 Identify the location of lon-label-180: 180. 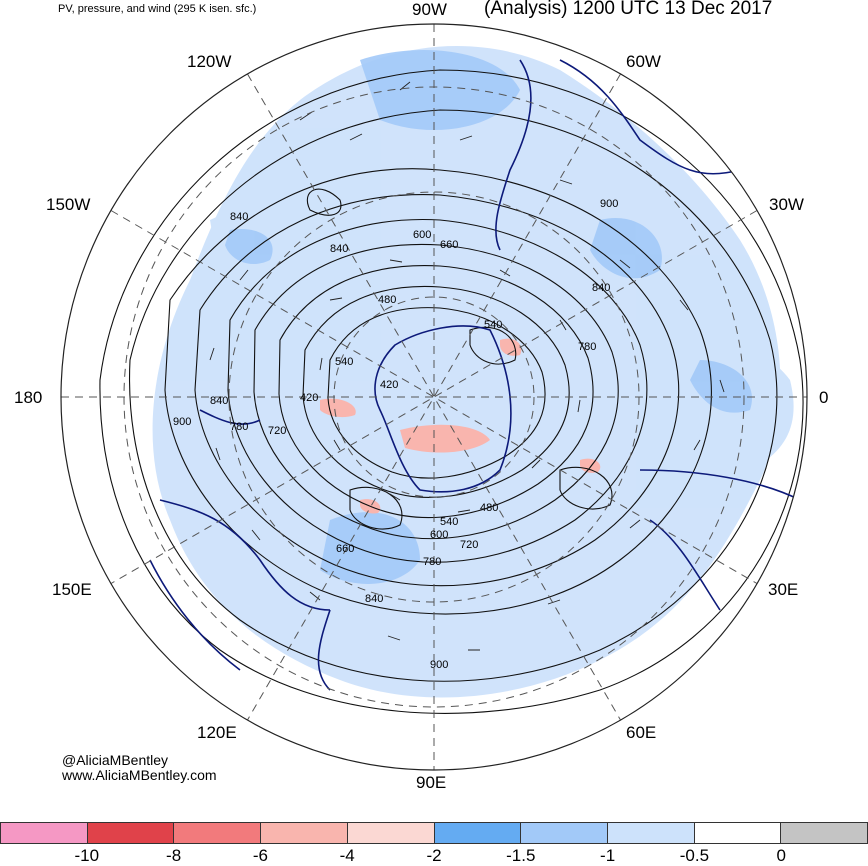
(28, 397).